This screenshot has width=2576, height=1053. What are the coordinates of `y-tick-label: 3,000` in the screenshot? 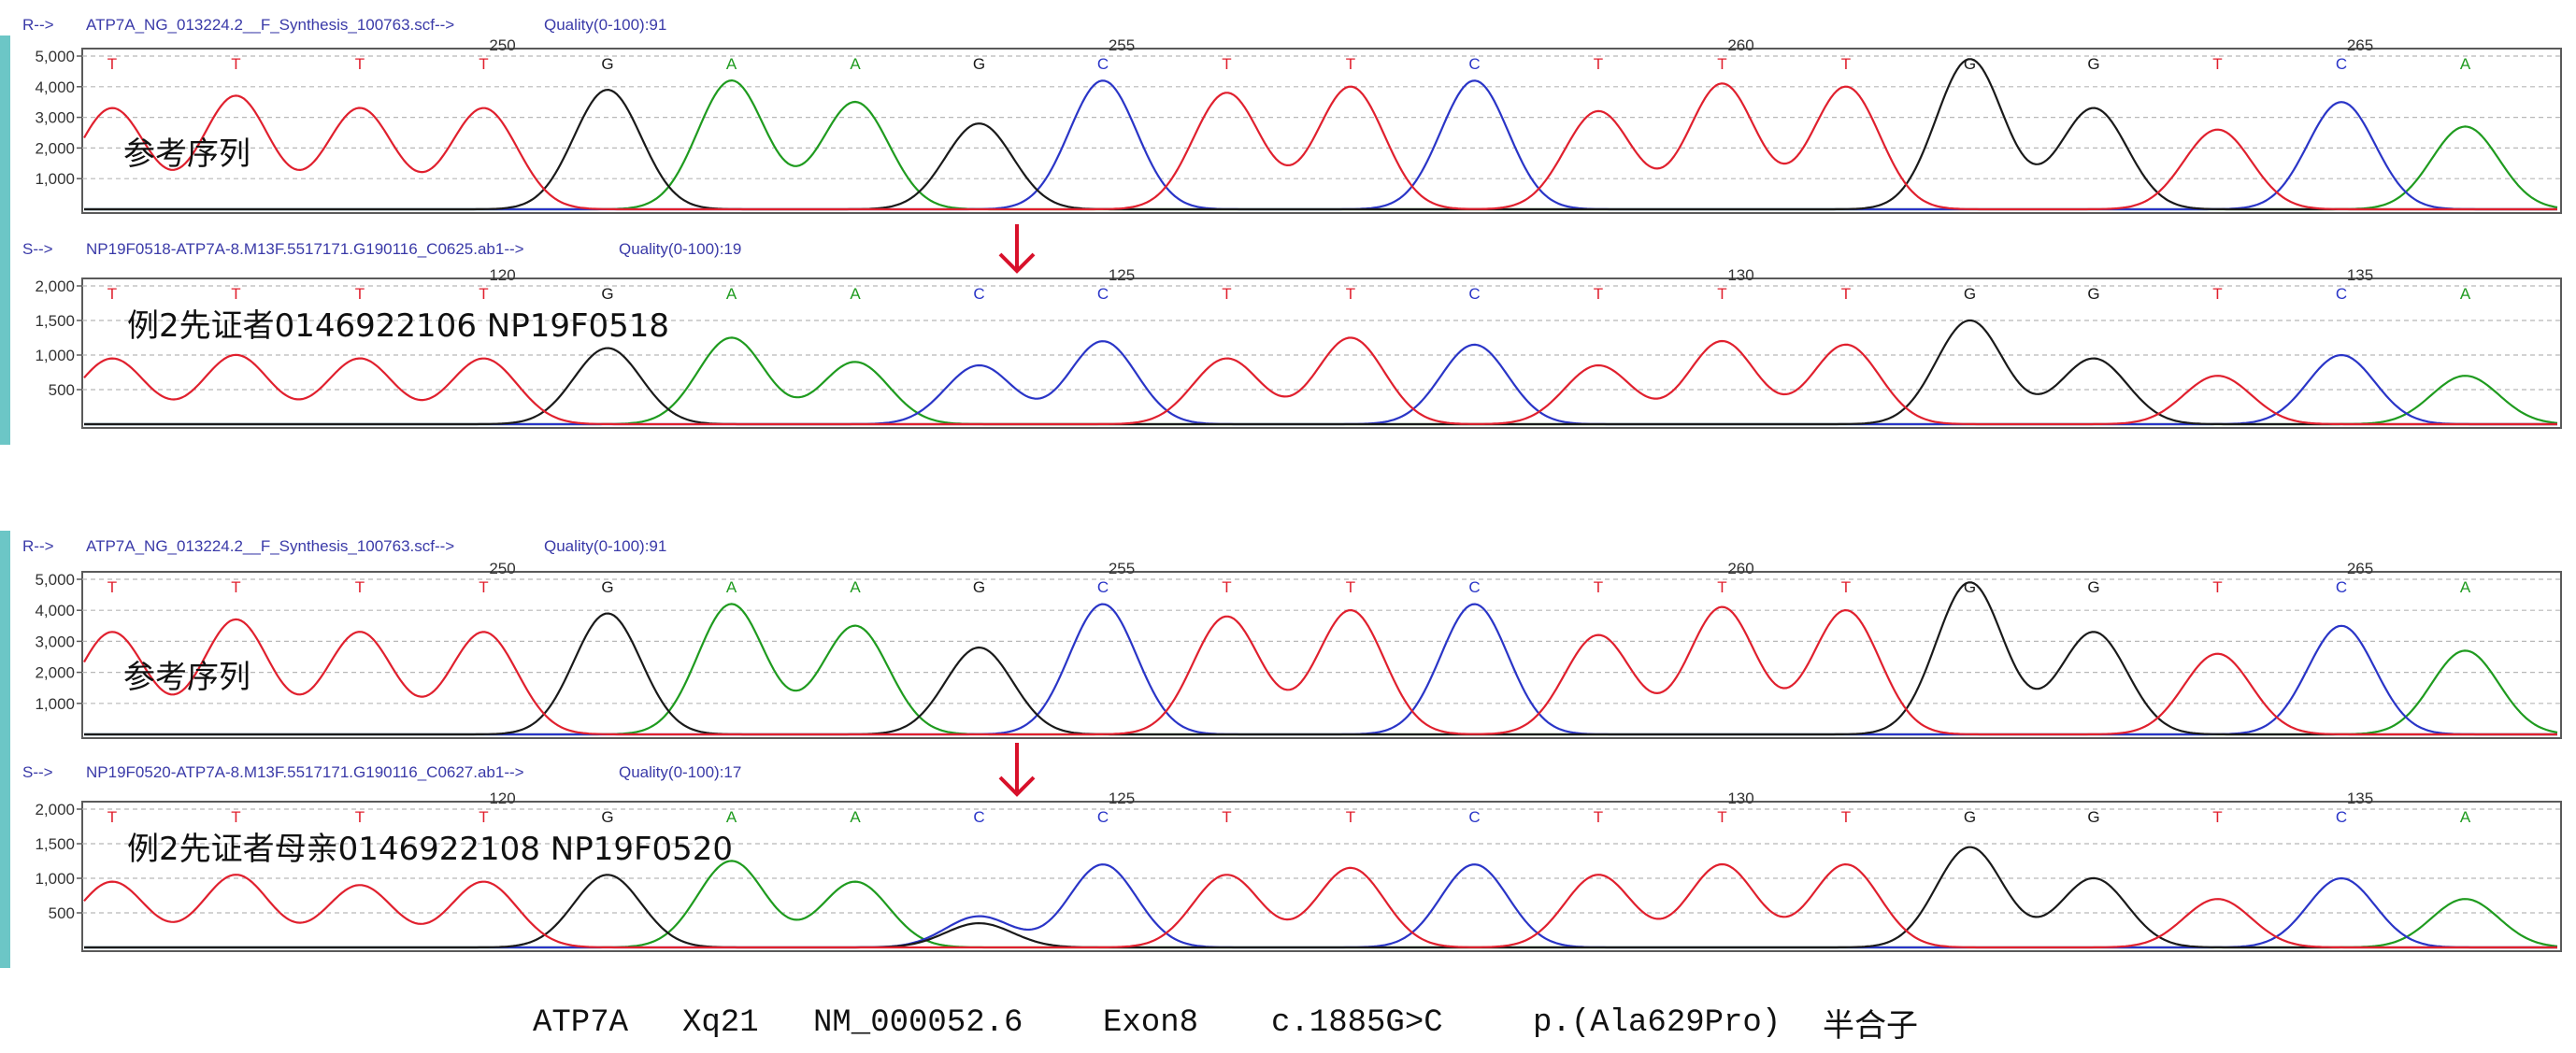 It's located at (55, 118).